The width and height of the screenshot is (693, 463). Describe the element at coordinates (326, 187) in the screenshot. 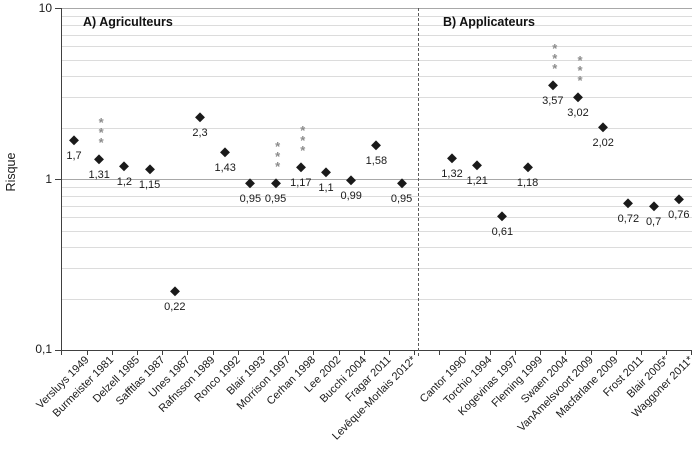

I see `data-point-value: 1,1` at that location.